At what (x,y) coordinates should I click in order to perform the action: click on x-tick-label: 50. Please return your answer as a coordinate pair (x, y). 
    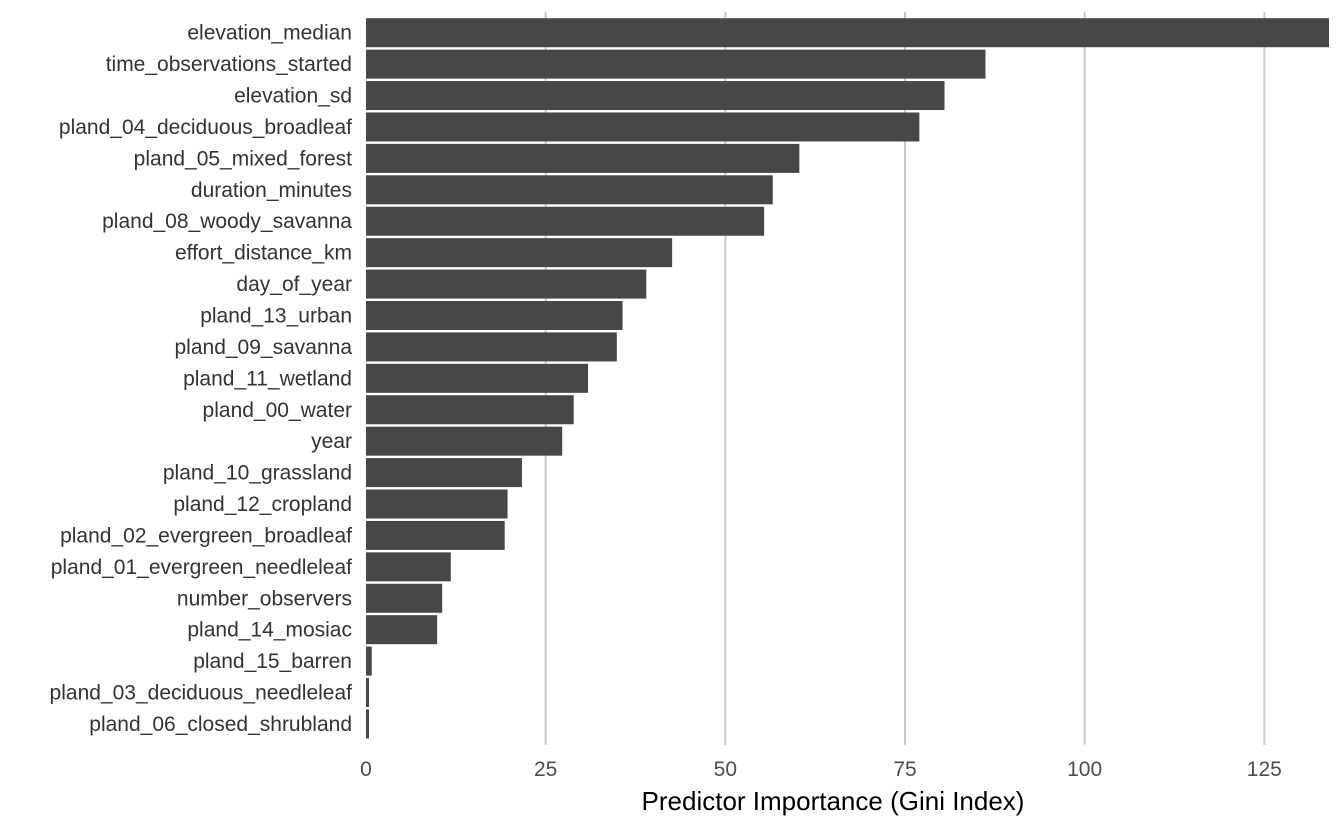
    Looking at the image, I should click on (725, 769).